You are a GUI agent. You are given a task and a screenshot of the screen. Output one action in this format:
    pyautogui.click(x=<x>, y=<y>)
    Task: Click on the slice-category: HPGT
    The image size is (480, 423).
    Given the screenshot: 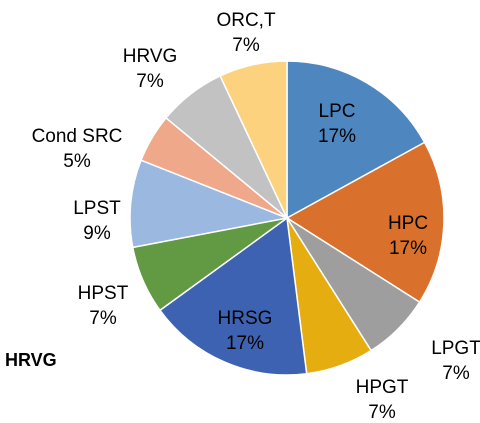 What is the action you would take?
    pyautogui.click(x=382, y=387)
    